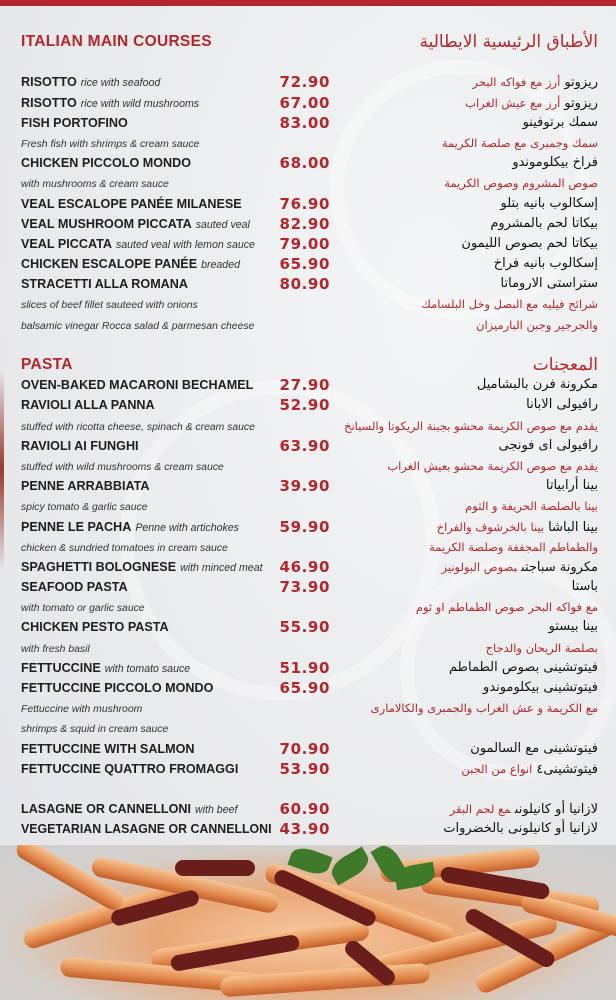 Image resolution: width=616 pixels, height=1000 pixels. Describe the element at coordinates (106, 163) in the screenshot. I see `item-name: CHICKEN PICCOLO MONDO` at that location.